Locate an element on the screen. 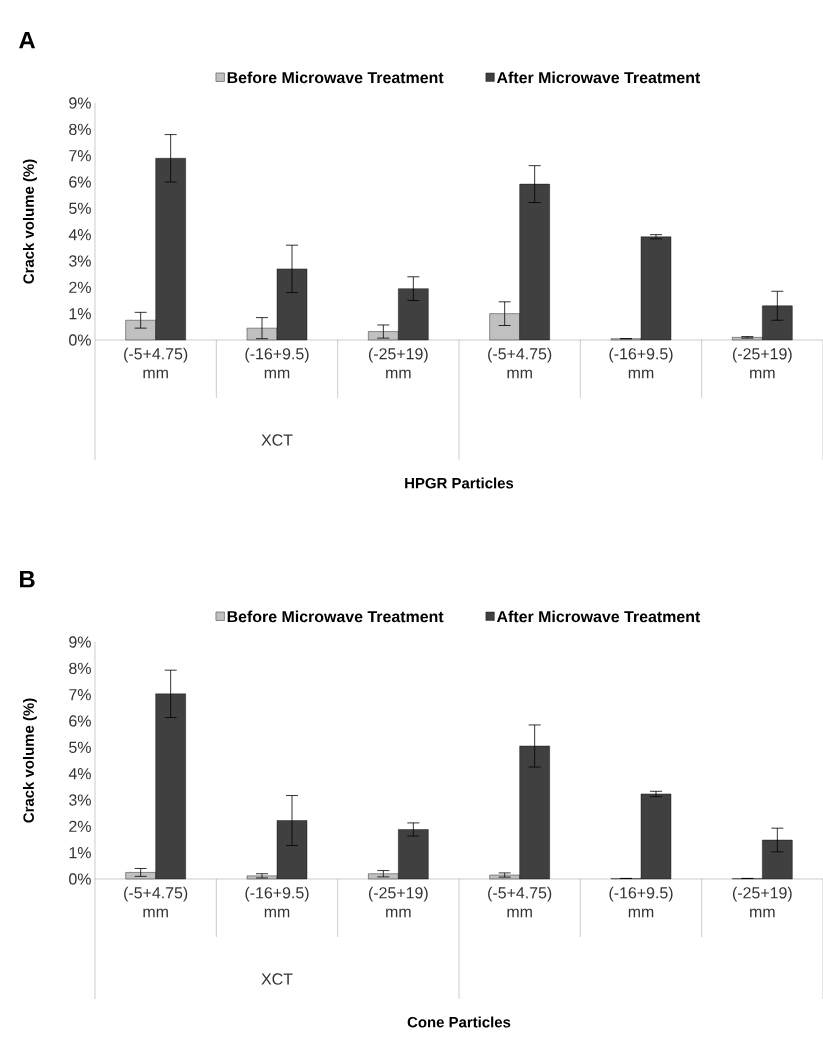 The width and height of the screenshot is (823, 1040). x-axis-title: HPGR Particles is located at coordinates (459, 483).